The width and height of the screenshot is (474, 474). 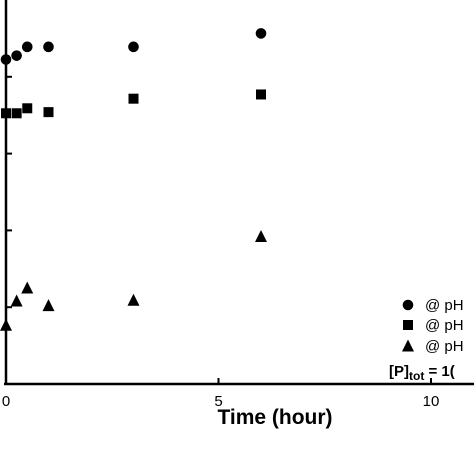 I want to click on legend-entry-1: @ pH, so click(x=444, y=305).